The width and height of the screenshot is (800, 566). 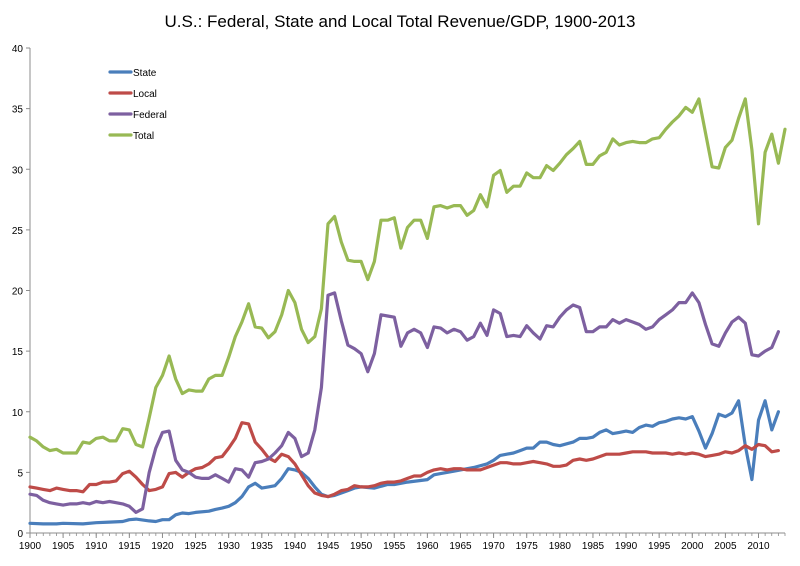 What do you see at coordinates (18, 292) in the screenshot?
I see `y-tick-label: 20` at bounding box center [18, 292].